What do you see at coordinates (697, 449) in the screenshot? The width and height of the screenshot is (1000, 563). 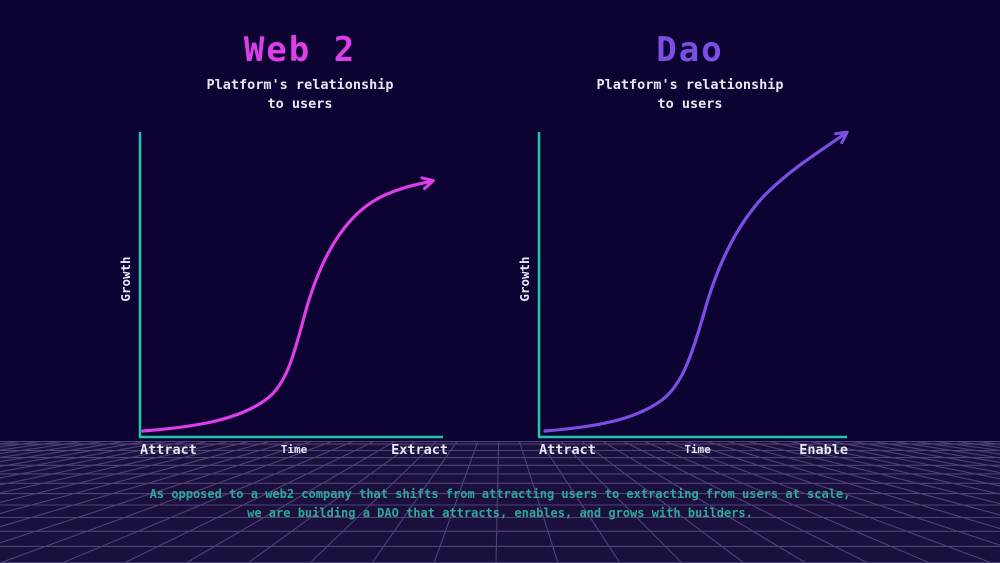 I see `x-axis-title-dao: Time` at bounding box center [697, 449].